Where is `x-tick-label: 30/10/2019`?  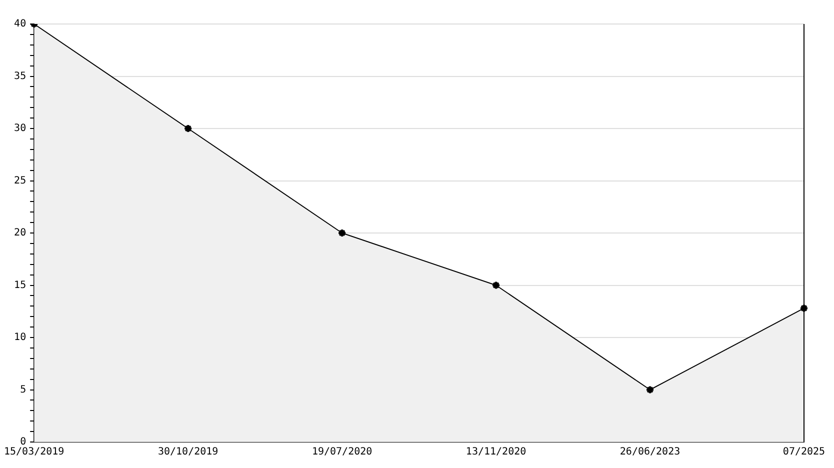
x-tick-label: 30/10/2019 is located at coordinates (188, 452).